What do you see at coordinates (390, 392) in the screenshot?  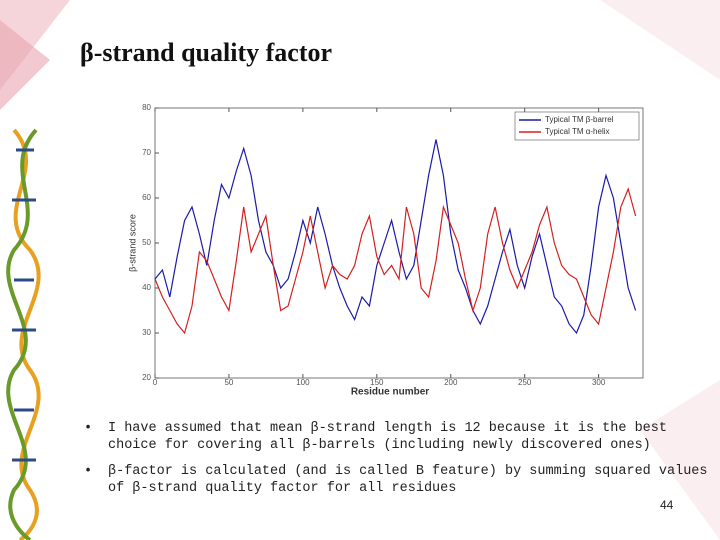 I see `x-axis-label: Residue number` at bounding box center [390, 392].